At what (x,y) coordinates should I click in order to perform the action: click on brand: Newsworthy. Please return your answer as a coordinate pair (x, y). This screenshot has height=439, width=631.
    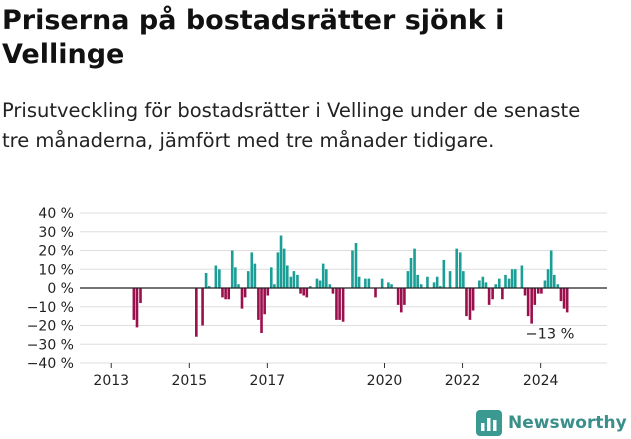
    Looking at the image, I should click on (551, 423).